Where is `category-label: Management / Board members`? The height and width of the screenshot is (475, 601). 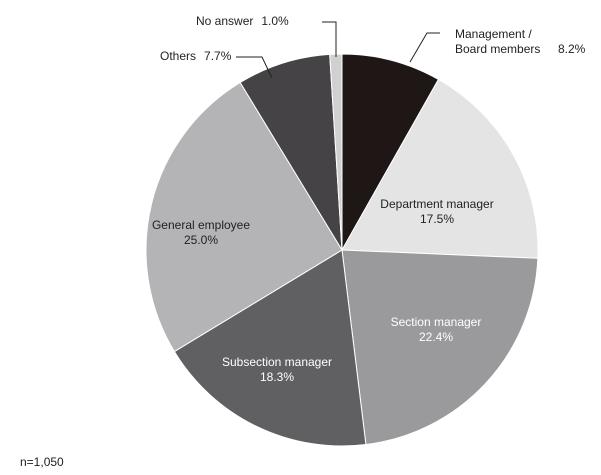 category-label: Management / Board members is located at coordinates (498, 41).